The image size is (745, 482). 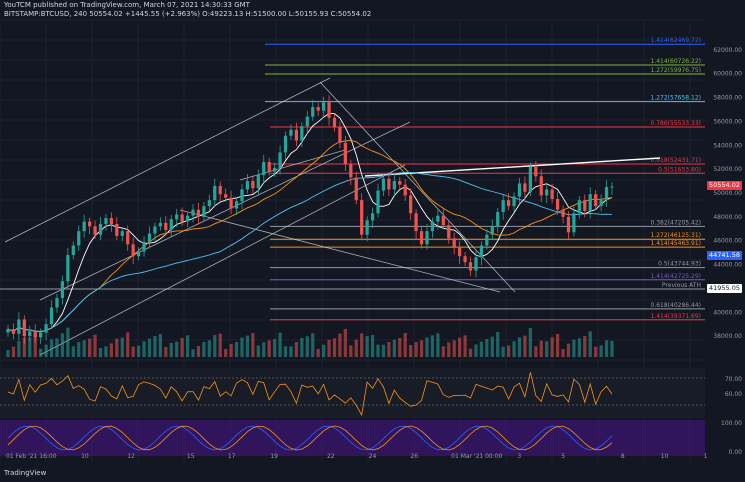 I want to click on time-axis-label: 22, so click(x=331, y=456).